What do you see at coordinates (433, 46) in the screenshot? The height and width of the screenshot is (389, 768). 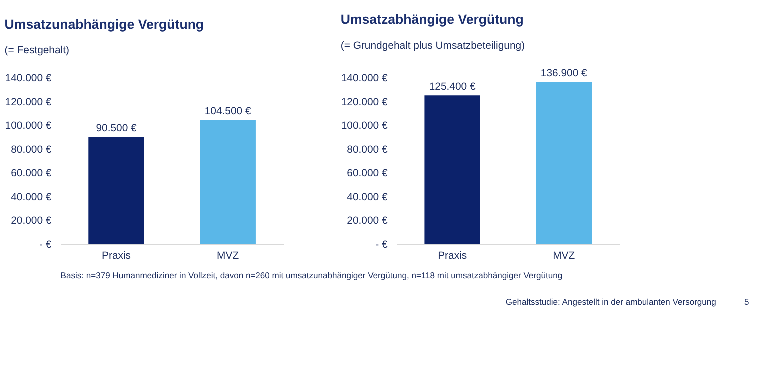 I see `chart-subtitle: (= Grundgehalt plus Umsatzbeteiligung)` at bounding box center [433, 46].